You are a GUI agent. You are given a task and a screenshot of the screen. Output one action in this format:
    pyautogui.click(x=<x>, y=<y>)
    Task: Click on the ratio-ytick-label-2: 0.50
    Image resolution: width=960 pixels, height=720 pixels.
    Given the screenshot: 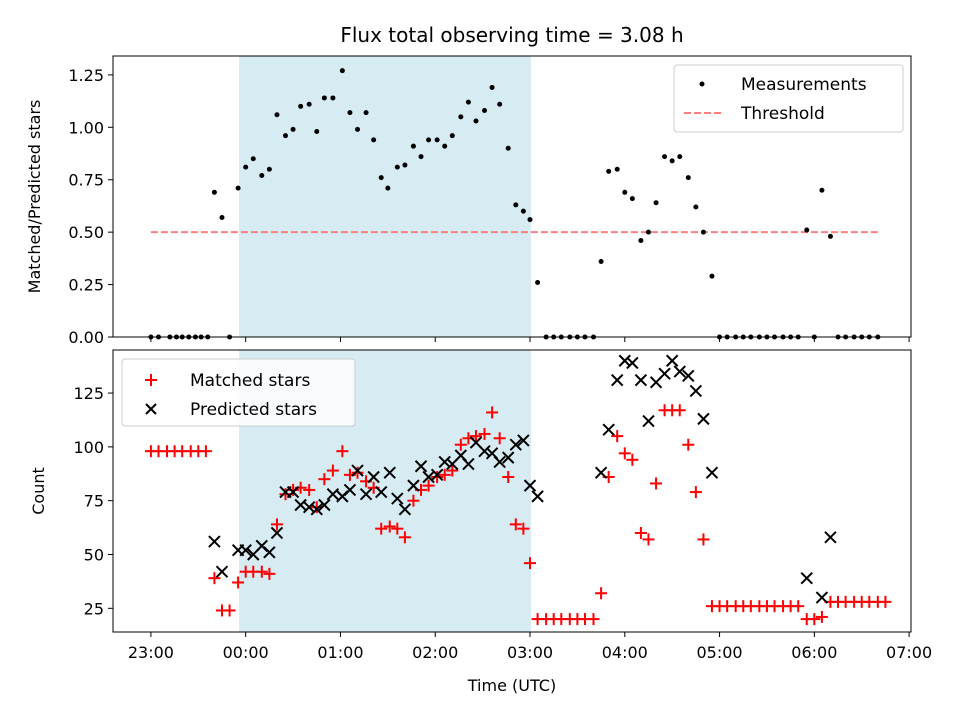 What is the action you would take?
    pyautogui.click(x=86, y=232)
    